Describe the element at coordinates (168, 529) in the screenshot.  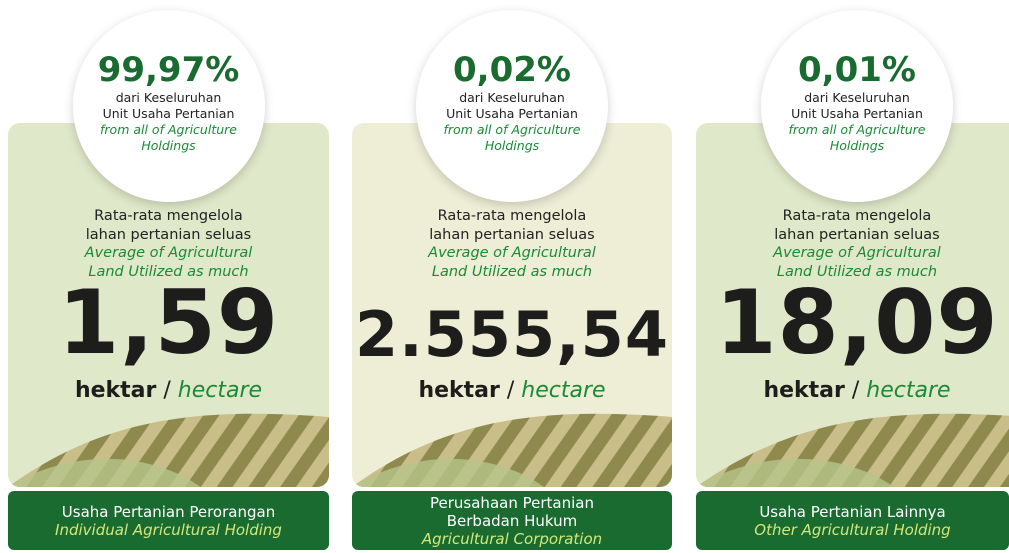
I see `footer-line-en: Individual Agricultural Holding` at that location.